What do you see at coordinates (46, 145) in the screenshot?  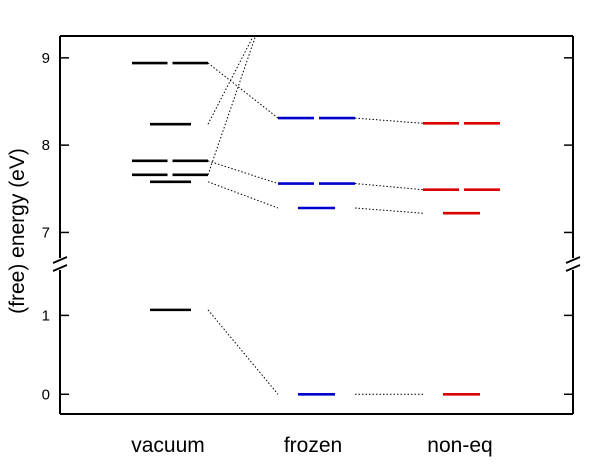 I see `y-tick-label: 8` at bounding box center [46, 145].